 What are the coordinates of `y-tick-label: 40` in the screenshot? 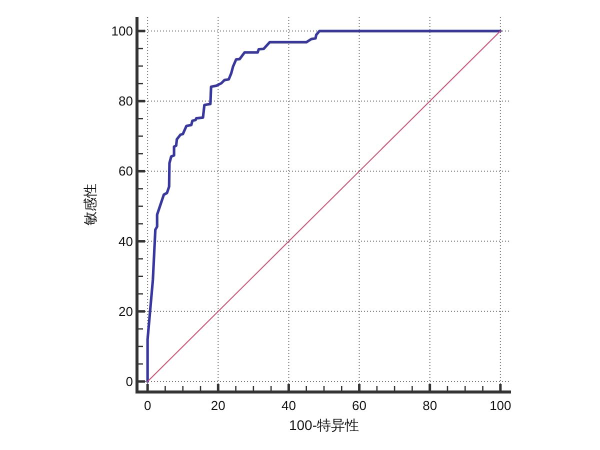 It's located at (125, 241).